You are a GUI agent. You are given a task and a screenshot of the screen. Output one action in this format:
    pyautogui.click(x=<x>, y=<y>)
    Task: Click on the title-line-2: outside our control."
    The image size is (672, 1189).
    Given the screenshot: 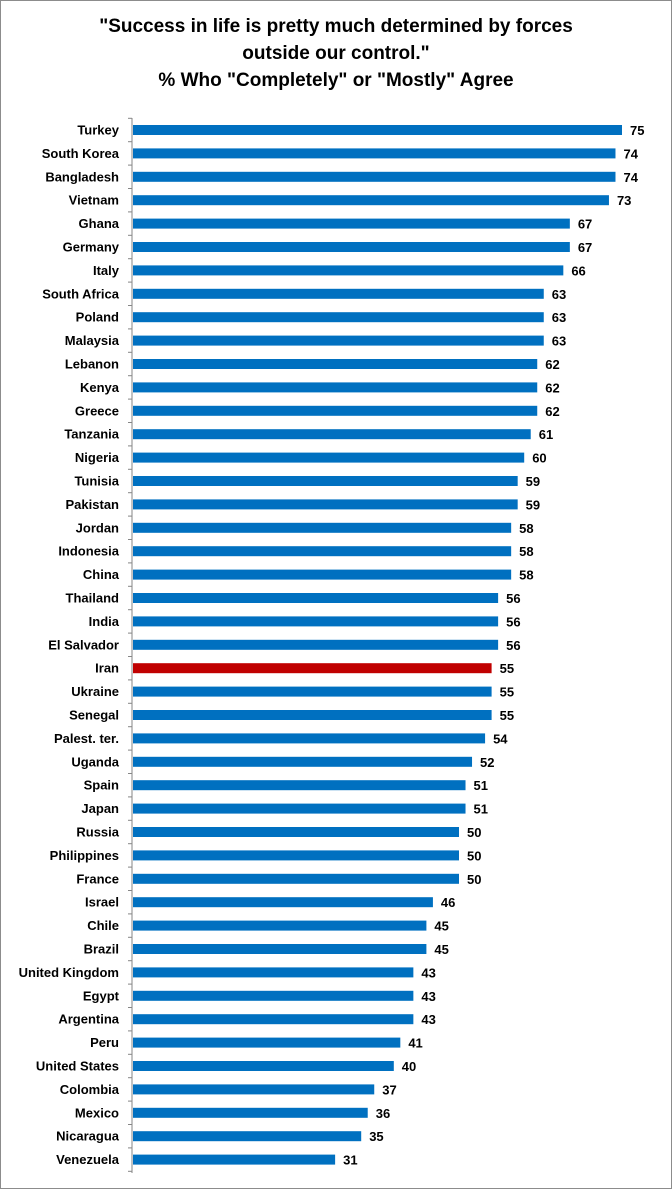 What is the action you would take?
    pyautogui.click(x=336, y=53)
    